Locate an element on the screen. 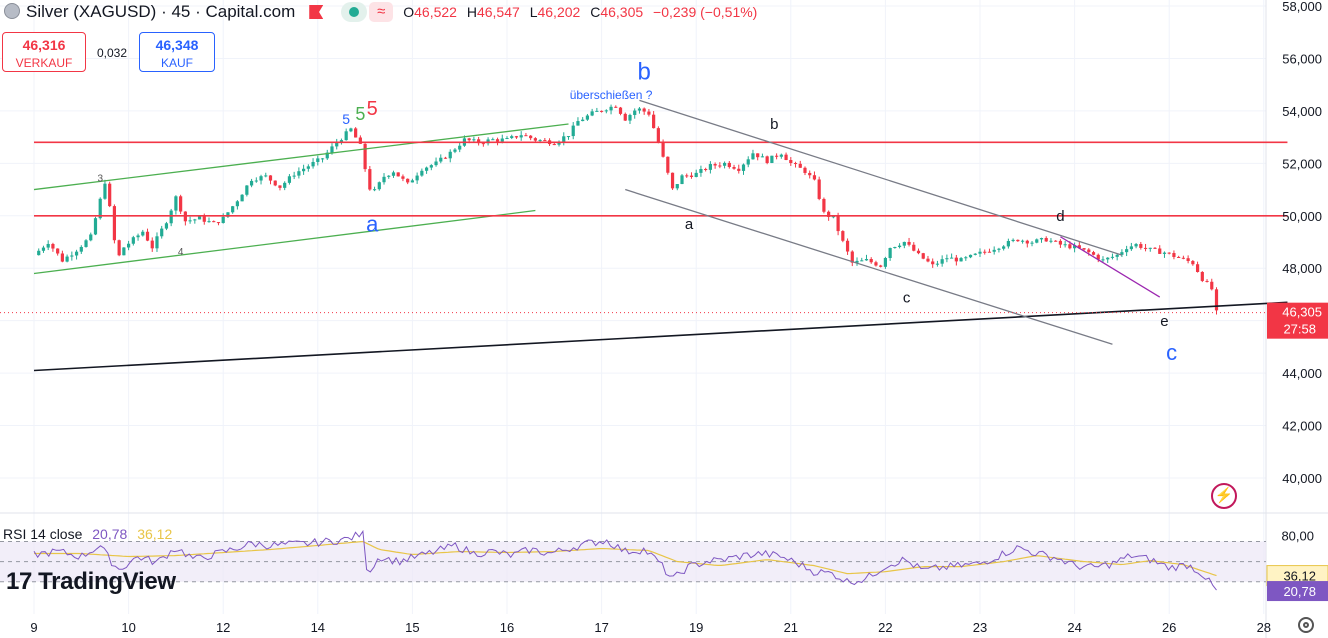 This screenshot has width=1328, height=638. tradingview-logo: 17 TradingView is located at coordinates (91, 582).